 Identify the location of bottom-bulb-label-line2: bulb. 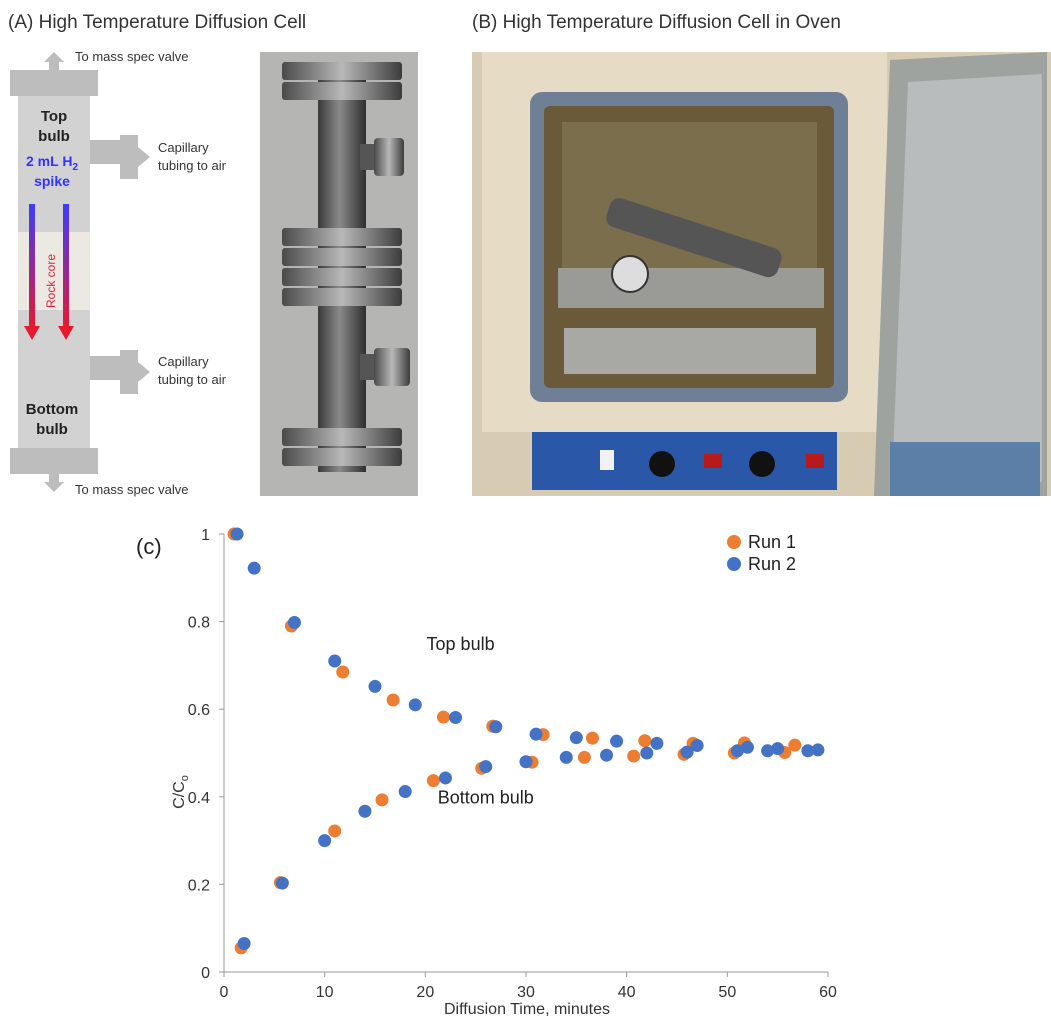
(52, 429).